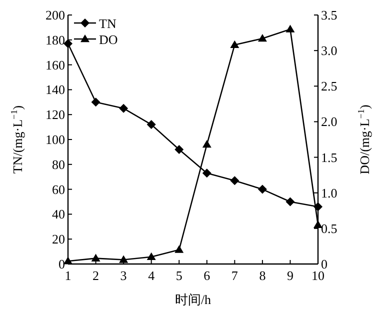  What do you see at coordinates (262, 275) in the screenshot?
I see `x-tick-label: 8` at bounding box center [262, 275].